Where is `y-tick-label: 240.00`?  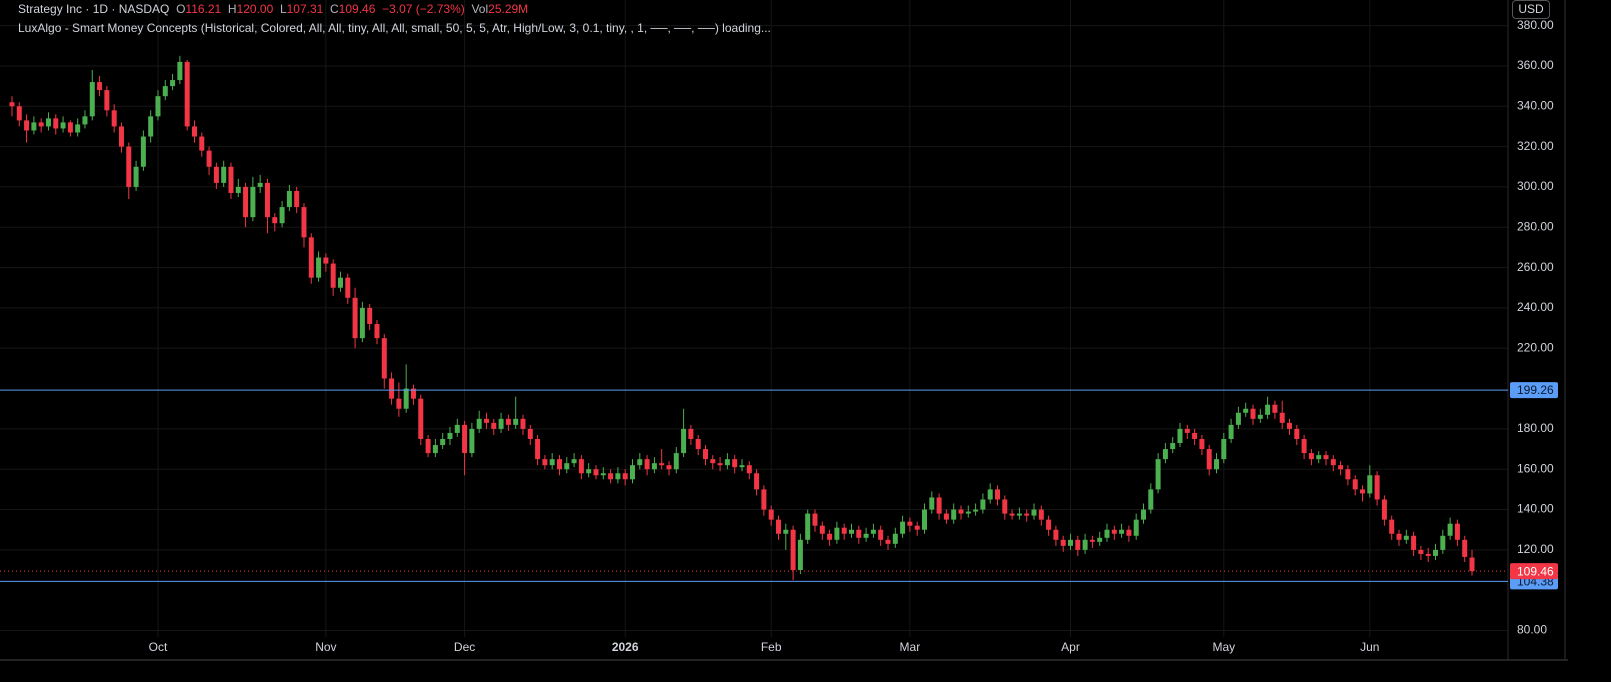 y-tick-label: 240.00 is located at coordinates (1535, 307).